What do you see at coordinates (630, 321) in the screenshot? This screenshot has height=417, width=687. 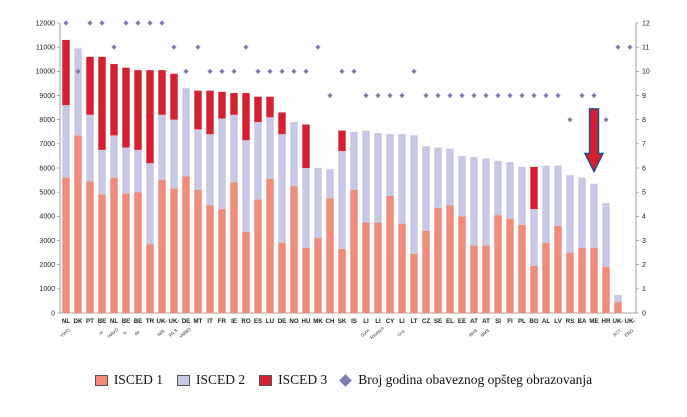 I see `category-label: UK-` at bounding box center [630, 321].